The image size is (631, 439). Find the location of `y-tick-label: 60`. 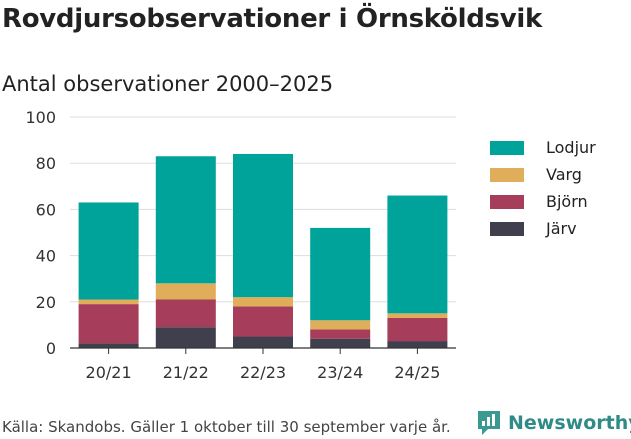

y-tick-label: 60 is located at coordinates (46, 209).